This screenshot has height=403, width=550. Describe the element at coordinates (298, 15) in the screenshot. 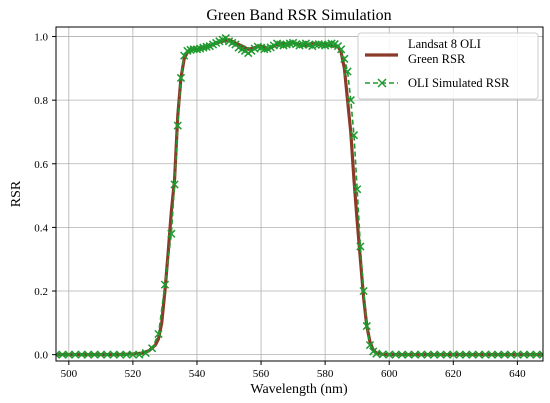

I see `chart-title: Green Band RSR Simulation` at that location.